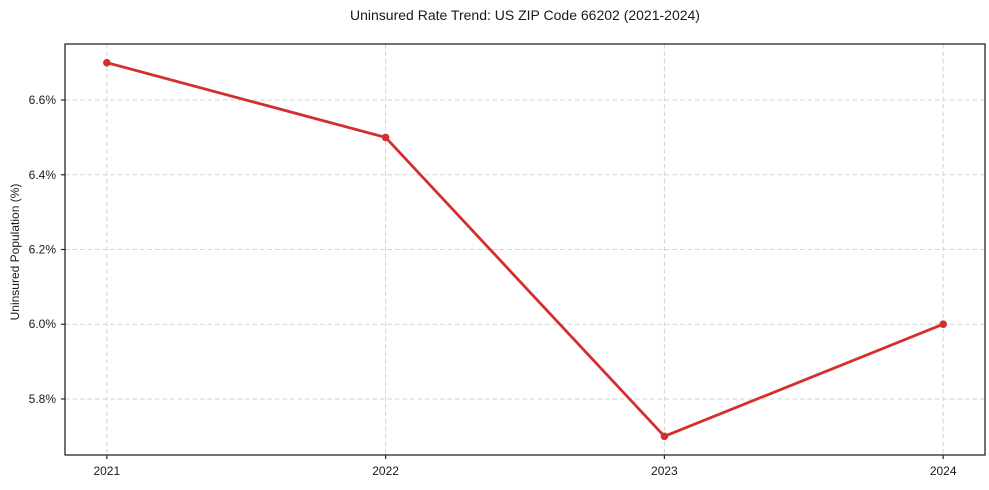 The image size is (989, 490). Describe the element at coordinates (43, 324) in the screenshot. I see `y-tick-label-6.0%: 6.0%` at that location.